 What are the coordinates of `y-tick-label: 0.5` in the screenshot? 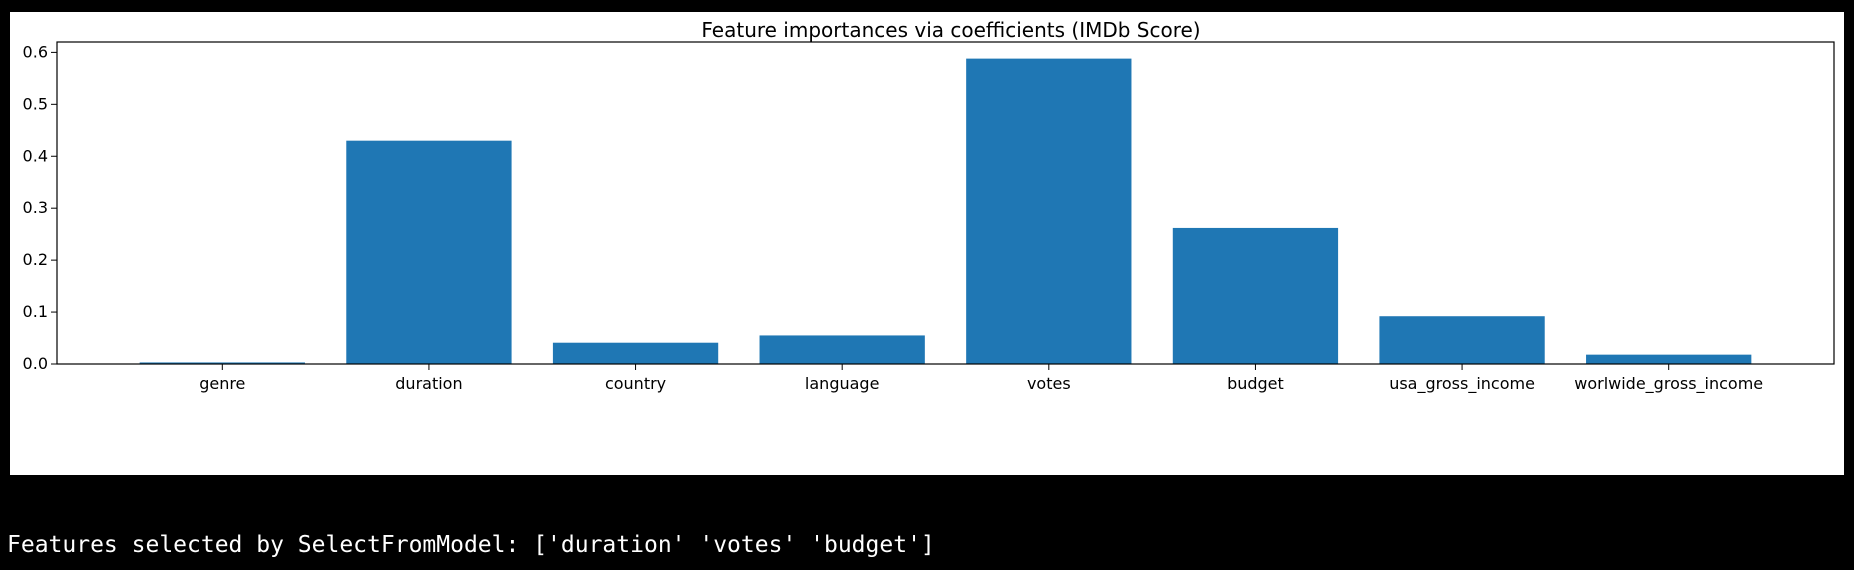 It's located at (35, 103).